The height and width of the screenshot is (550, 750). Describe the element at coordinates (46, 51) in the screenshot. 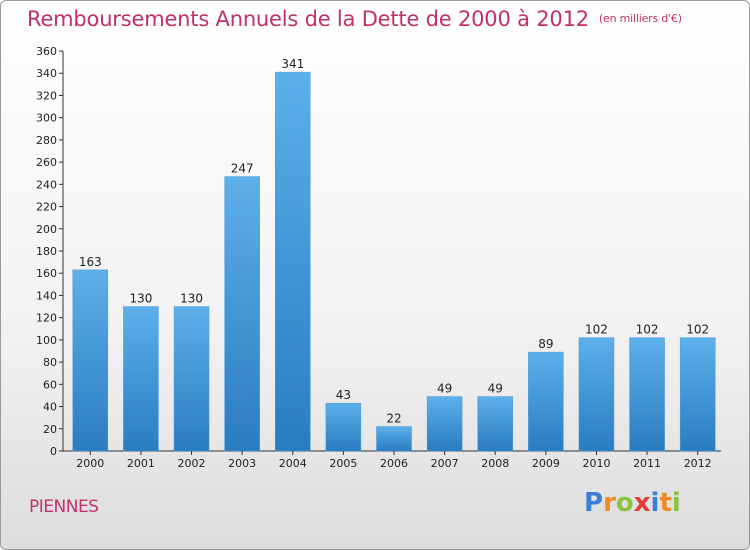

I see `y-tick-label: 360` at that location.